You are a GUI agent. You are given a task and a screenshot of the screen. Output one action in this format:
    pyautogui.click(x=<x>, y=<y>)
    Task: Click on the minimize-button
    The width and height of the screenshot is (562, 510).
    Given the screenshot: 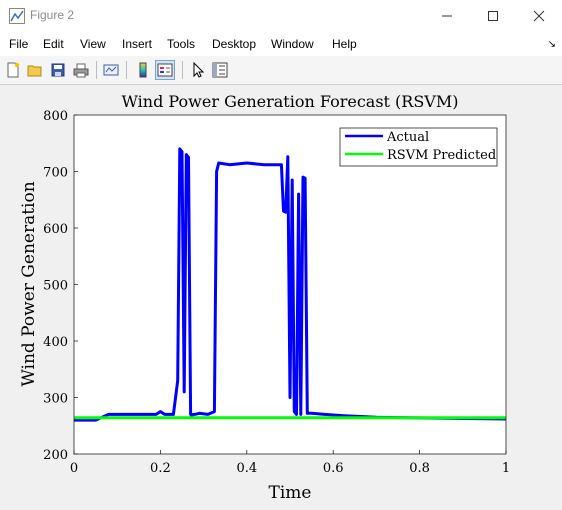 What is the action you would take?
    pyautogui.click(x=447, y=16)
    